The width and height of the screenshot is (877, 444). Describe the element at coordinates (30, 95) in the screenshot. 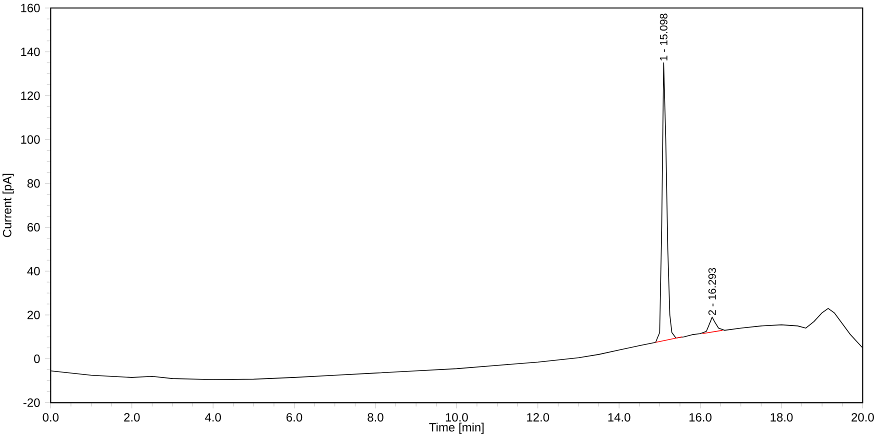

I see `y-tick-label: 120` at that location.